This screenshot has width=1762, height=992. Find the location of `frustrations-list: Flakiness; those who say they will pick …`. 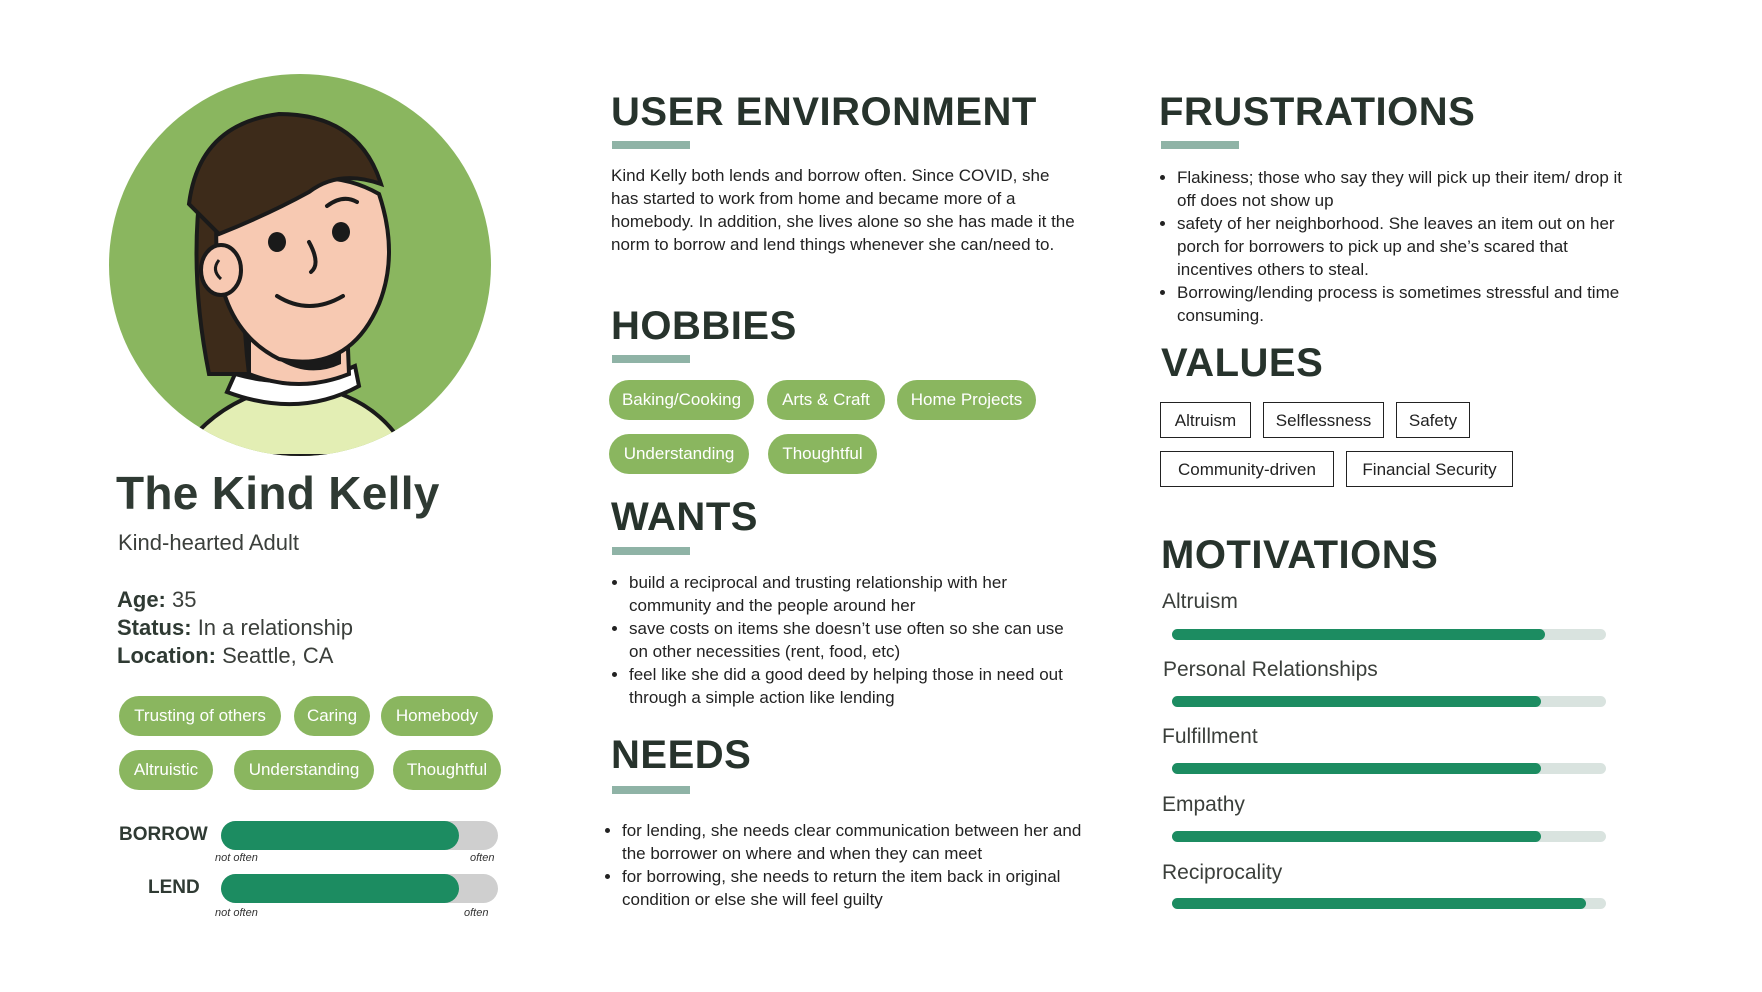

frustrations-list: Flakiness; those who say they will pick … is located at coordinates (1394, 246).